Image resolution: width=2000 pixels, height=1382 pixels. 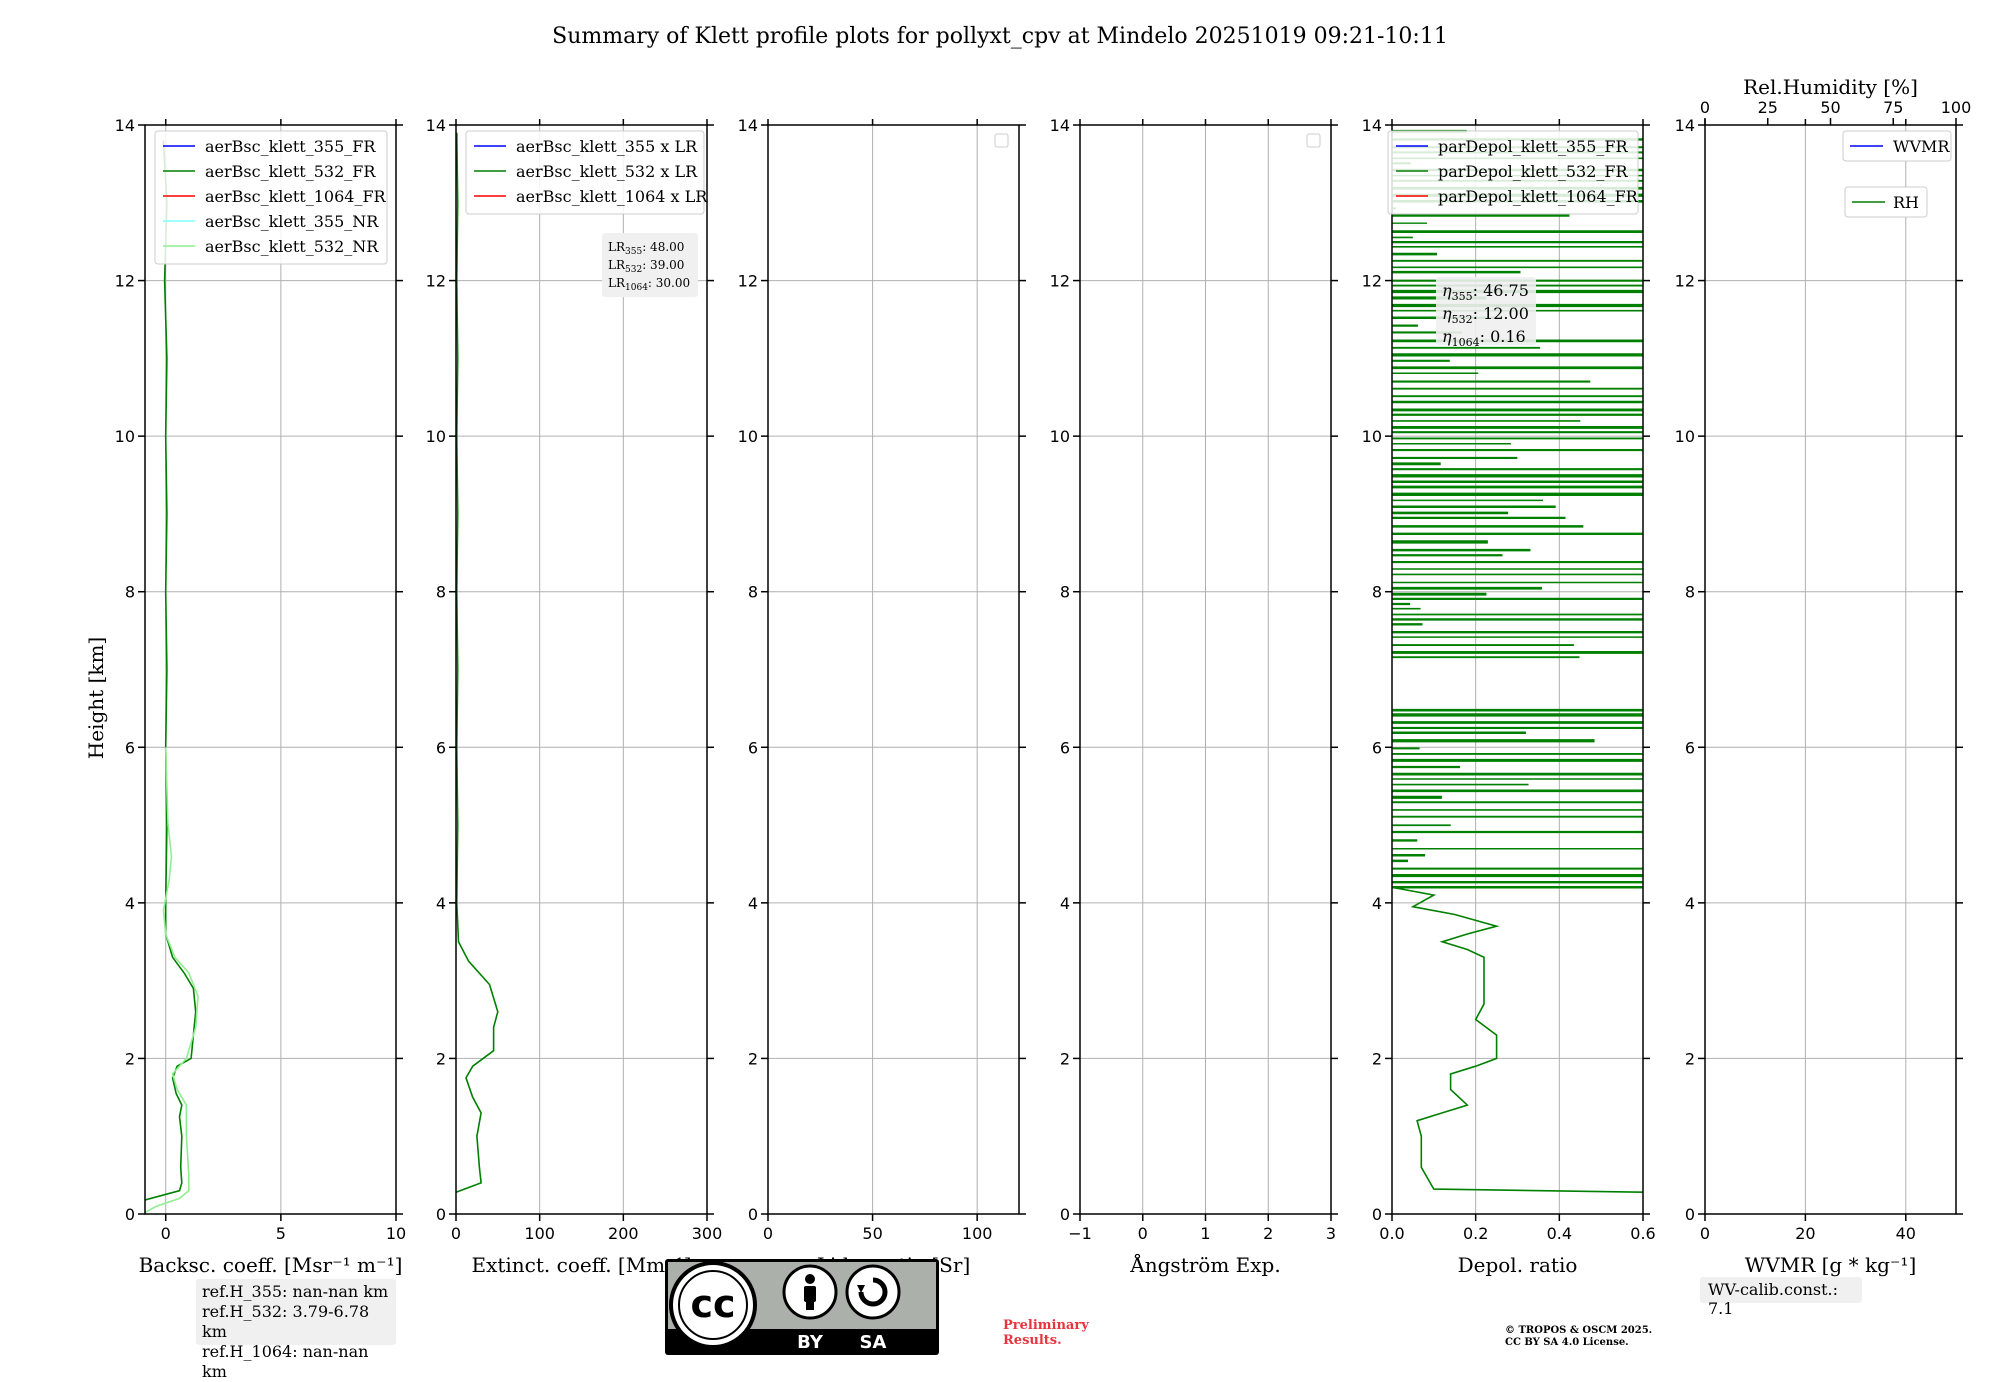 I want to click on x-axis-label: Ångström Exp., so click(x=1204, y=1264).